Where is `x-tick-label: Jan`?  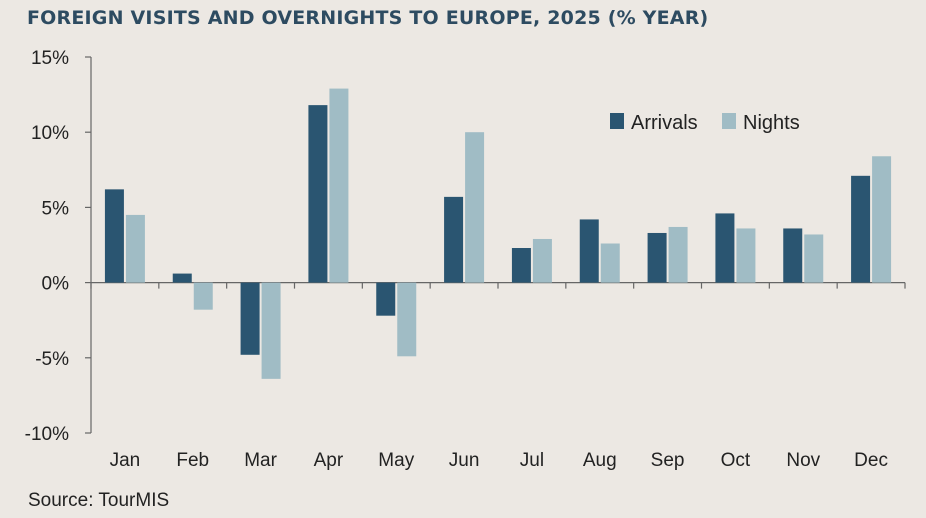 x-tick-label: Jan is located at coordinates (125, 460).